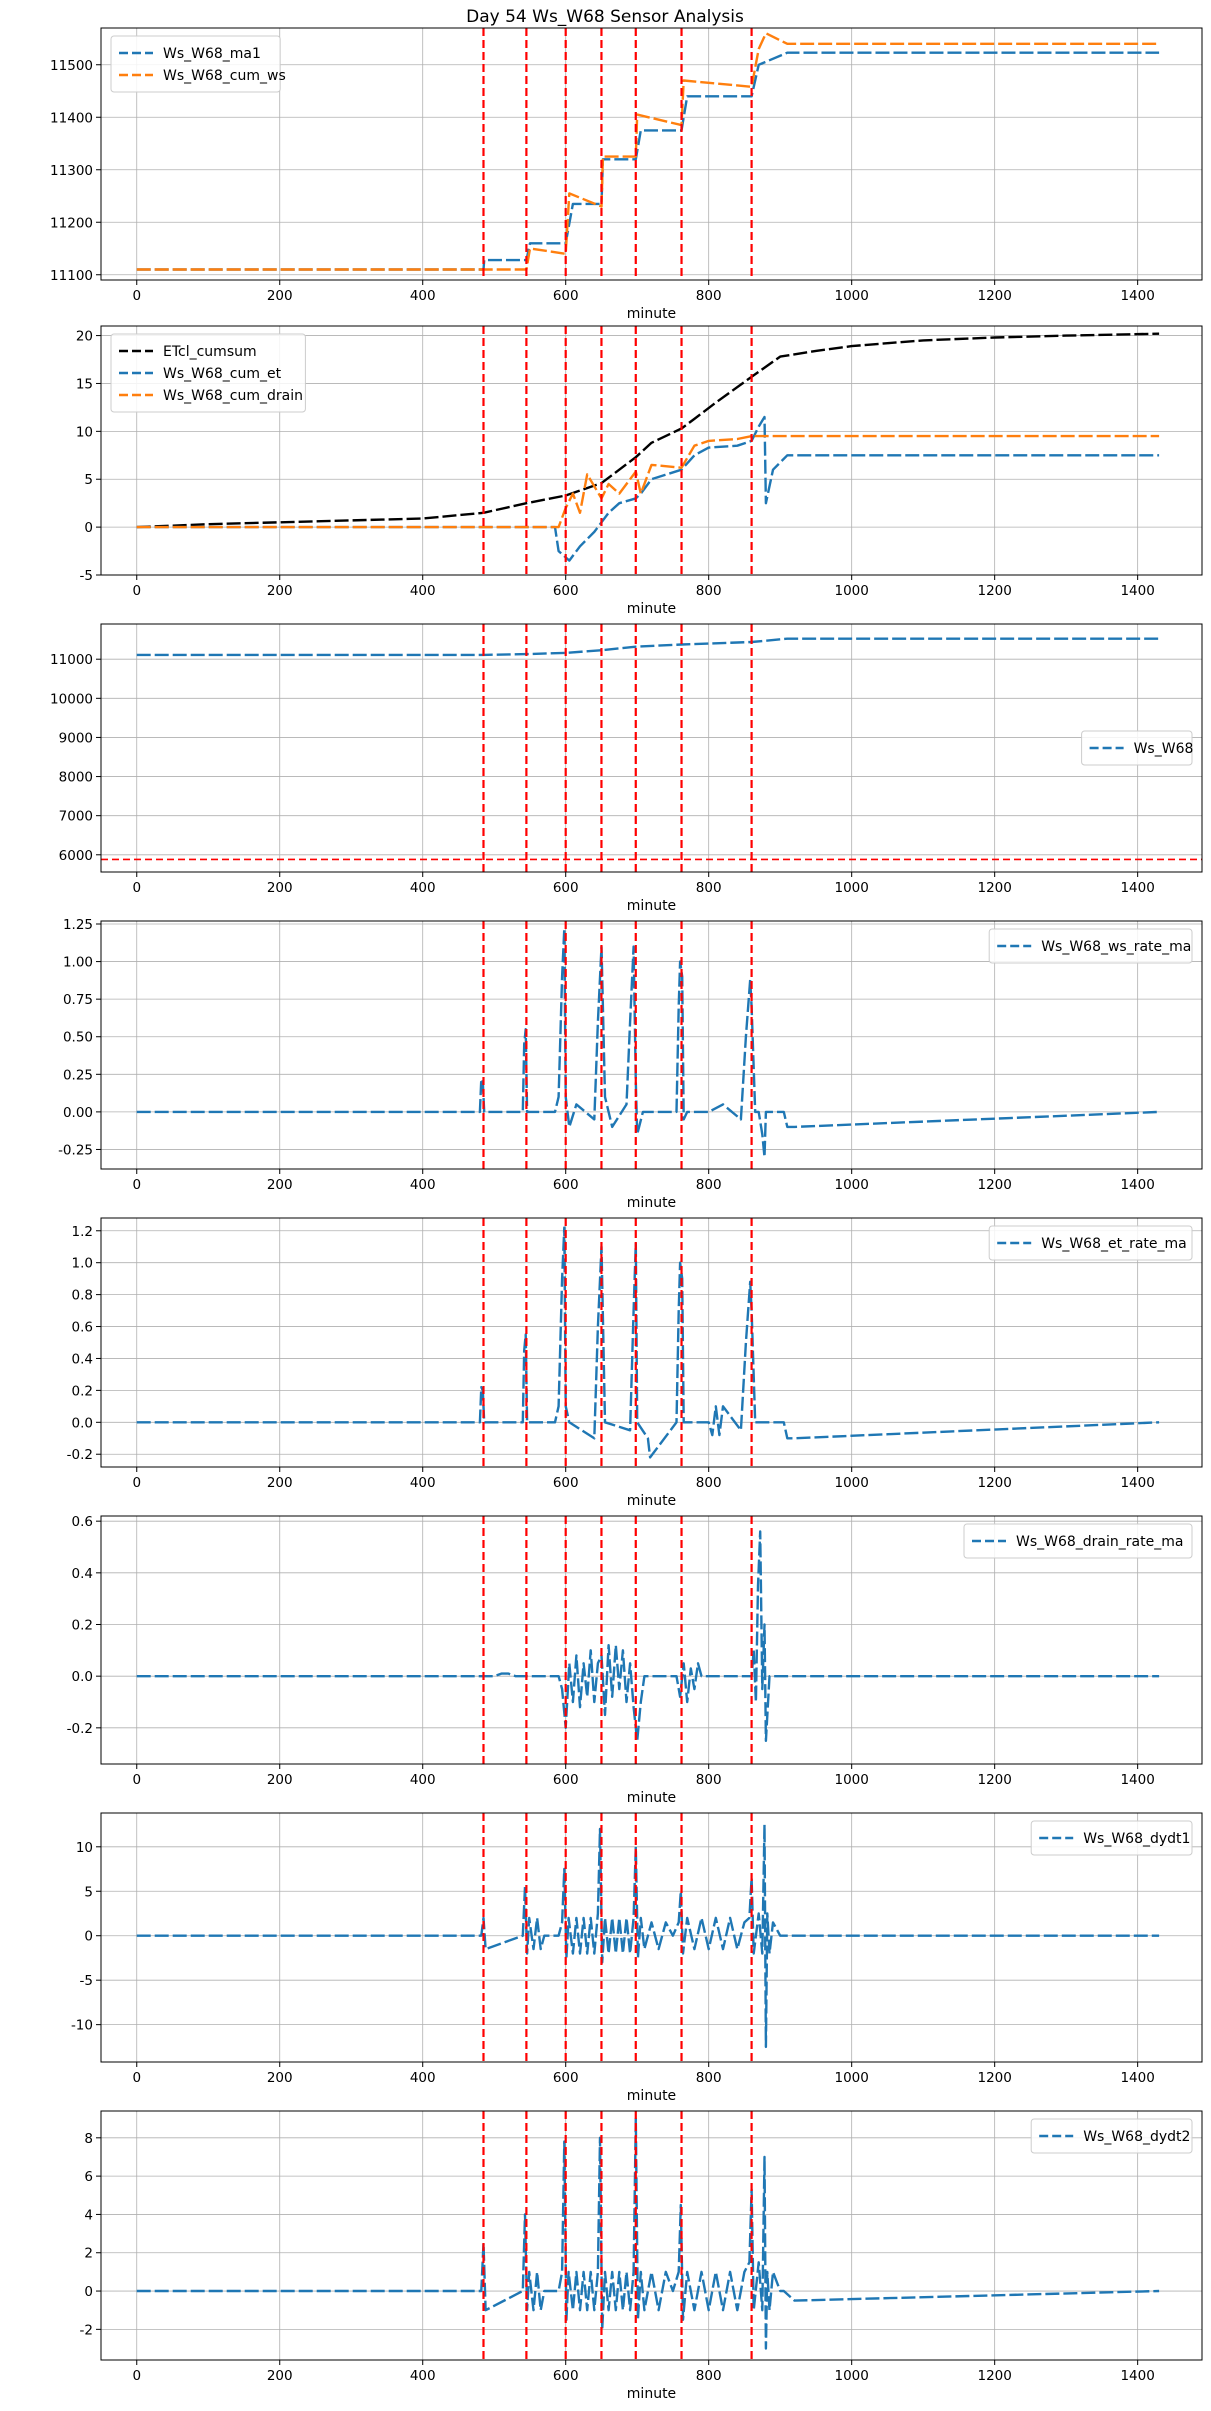 The height and width of the screenshot is (2411, 1211). What do you see at coordinates (605, 17) in the screenshot?
I see `figure-title: Day 54 Ws_W68 Sensor Analysis` at bounding box center [605, 17].